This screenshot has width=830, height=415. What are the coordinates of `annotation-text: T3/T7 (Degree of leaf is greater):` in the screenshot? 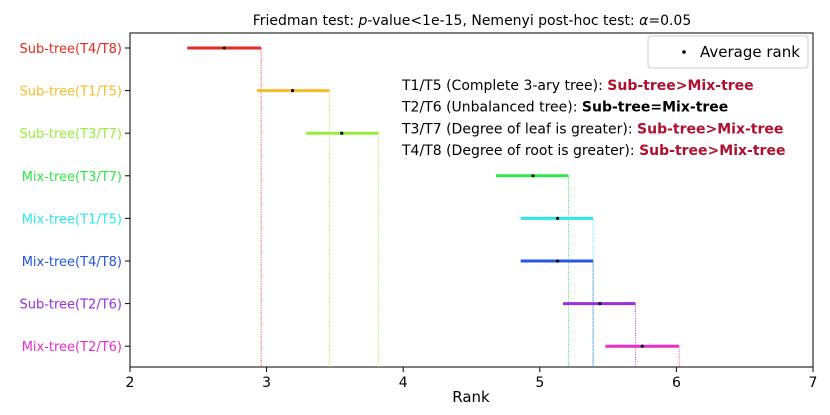 It's located at (519, 129).